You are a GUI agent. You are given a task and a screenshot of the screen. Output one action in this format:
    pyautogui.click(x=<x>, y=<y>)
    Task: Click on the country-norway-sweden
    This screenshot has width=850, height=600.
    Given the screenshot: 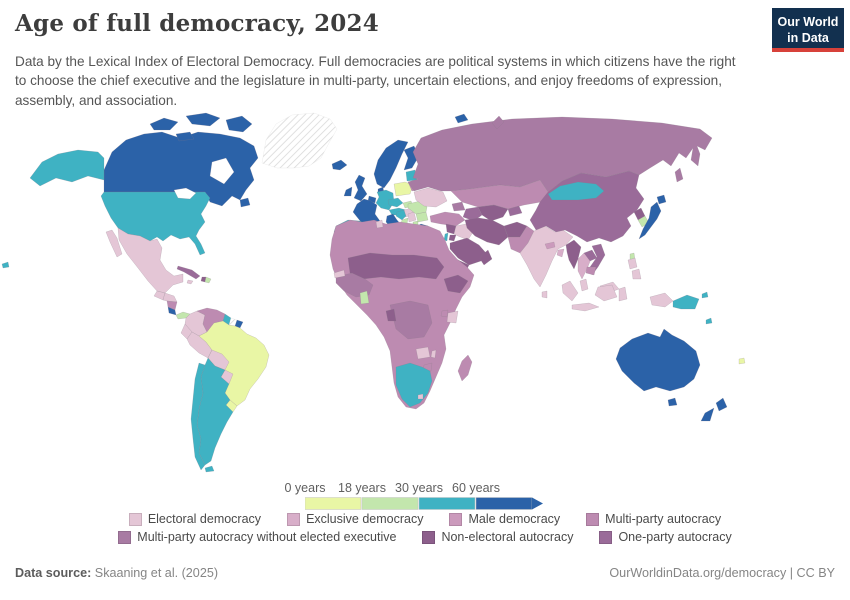 What is the action you would take?
    pyautogui.click(x=391, y=164)
    